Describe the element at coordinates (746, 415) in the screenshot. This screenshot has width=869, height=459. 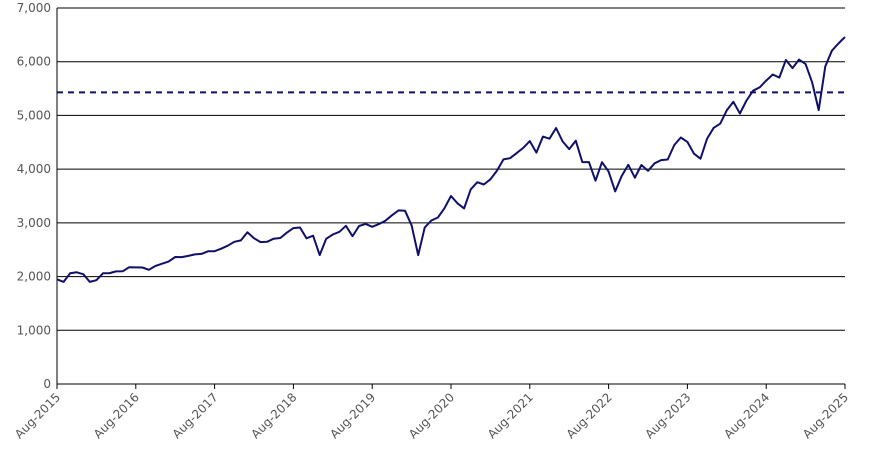
I see `x-tick-label: Aug-2024` at that location.